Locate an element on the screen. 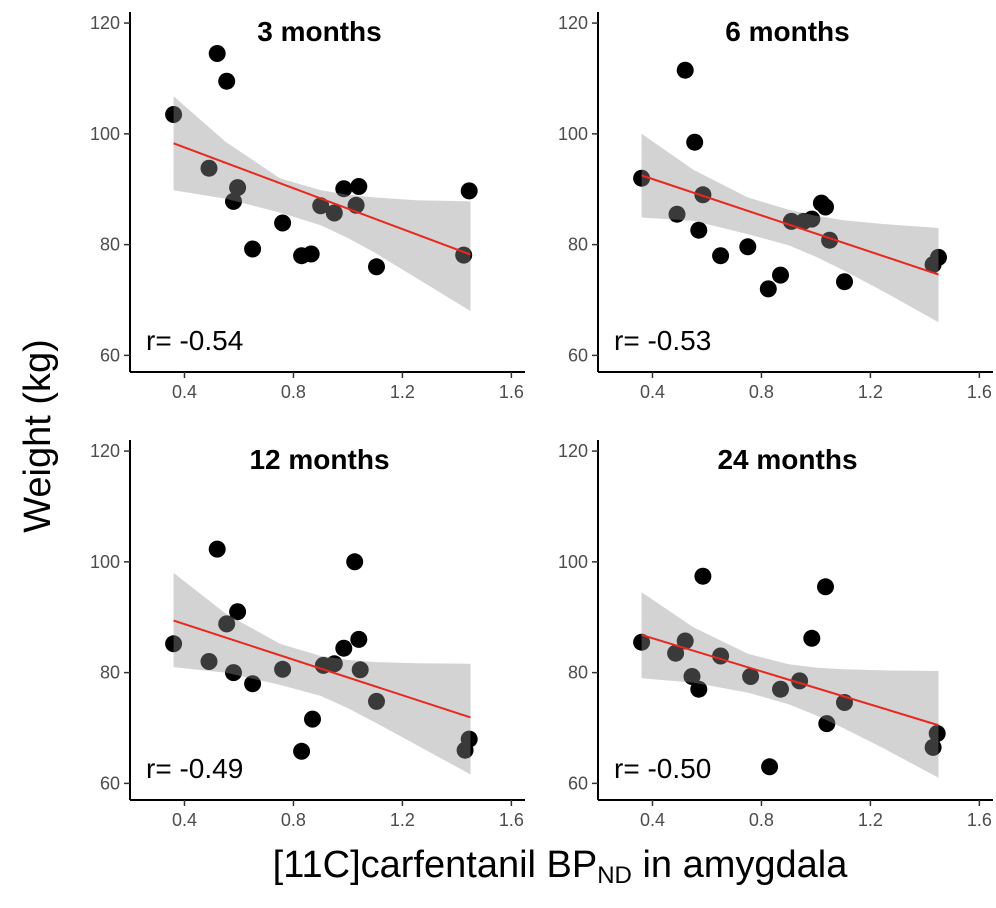 Image resolution: width=996 pixels, height=908 pixels. correlation-label: r= -0.49 is located at coordinates (194, 768).